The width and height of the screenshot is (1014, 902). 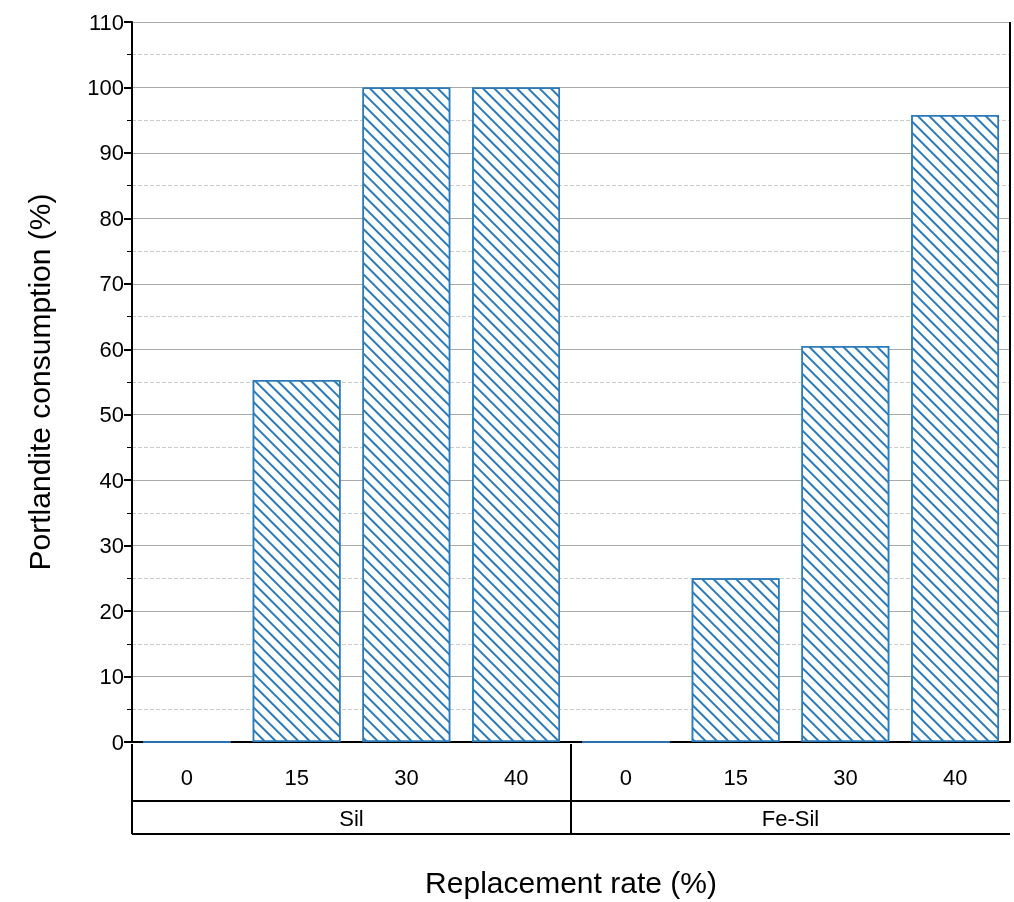 What do you see at coordinates (39, 382) in the screenshot?
I see `y-axis-title: Portlandite consumption (%)` at bounding box center [39, 382].